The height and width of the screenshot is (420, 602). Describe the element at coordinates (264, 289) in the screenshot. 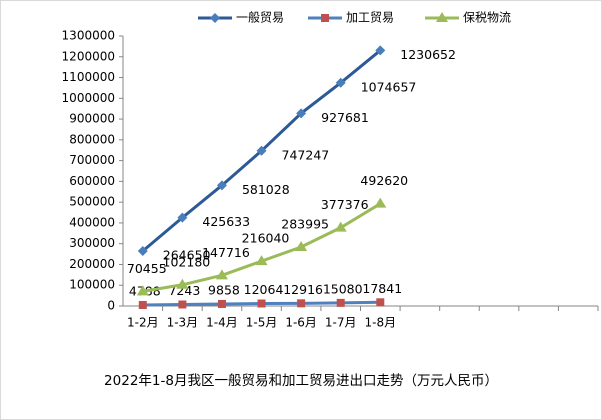

I see `data-label: 12064` at that location.